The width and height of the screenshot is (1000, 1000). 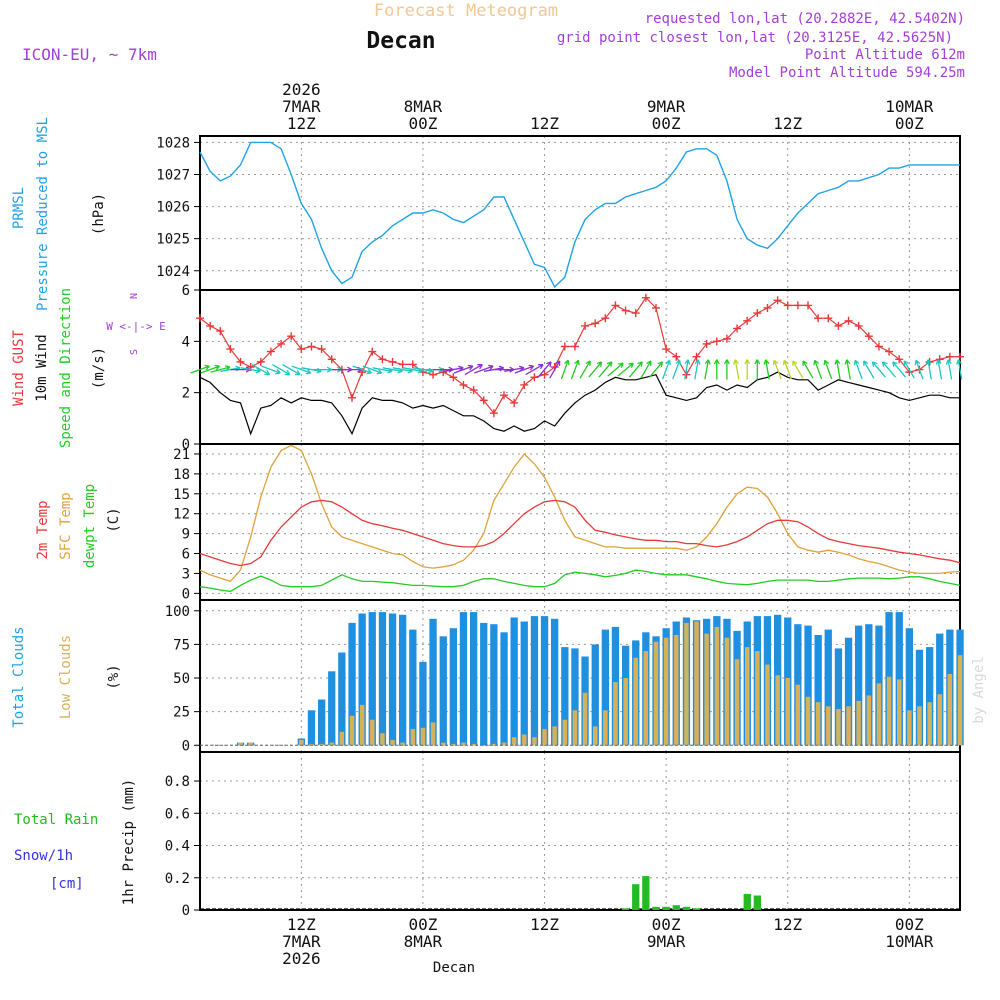 What do you see at coordinates (177, 847) in the screenshot?
I see `y-tick-label: 0.4` at bounding box center [177, 847].